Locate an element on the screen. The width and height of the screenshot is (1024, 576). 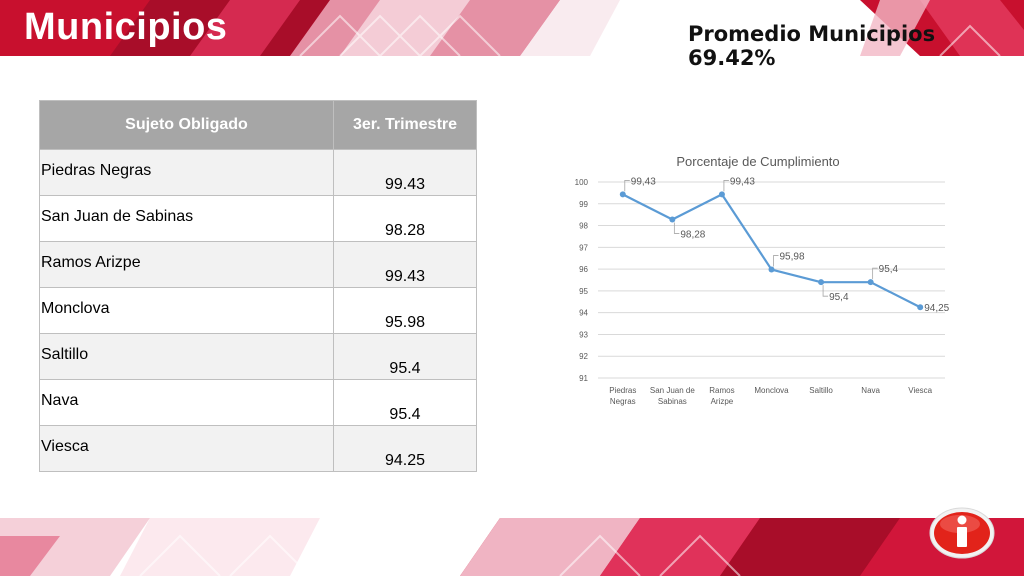
average-label: Promedio Municipios 69.42% is located at coordinates (812, 46).